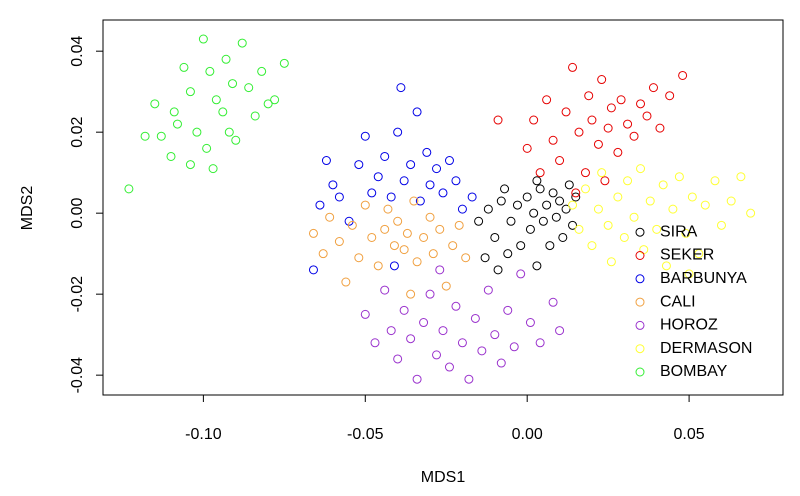 The height and width of the screenshot is (496, 800). Describe the element at coordinates (27, 208) in the screenshot. I see `y-axis-label: MDS2` at that location.